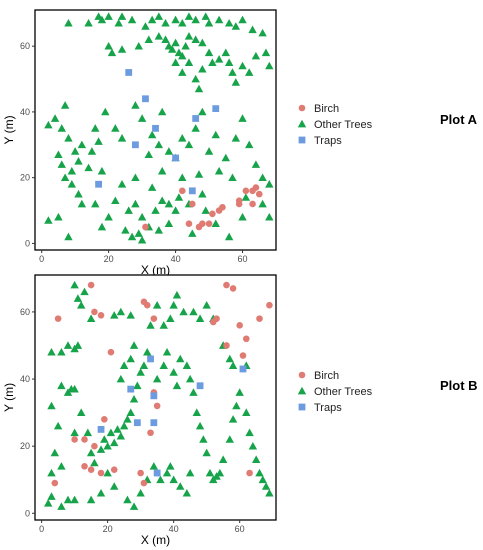 This screenshot has width=483, height=550. What do you see at coordinates (41, 259) in the screenshot?
I see `x-tick-label: 0` at bounding box center [41, 259].